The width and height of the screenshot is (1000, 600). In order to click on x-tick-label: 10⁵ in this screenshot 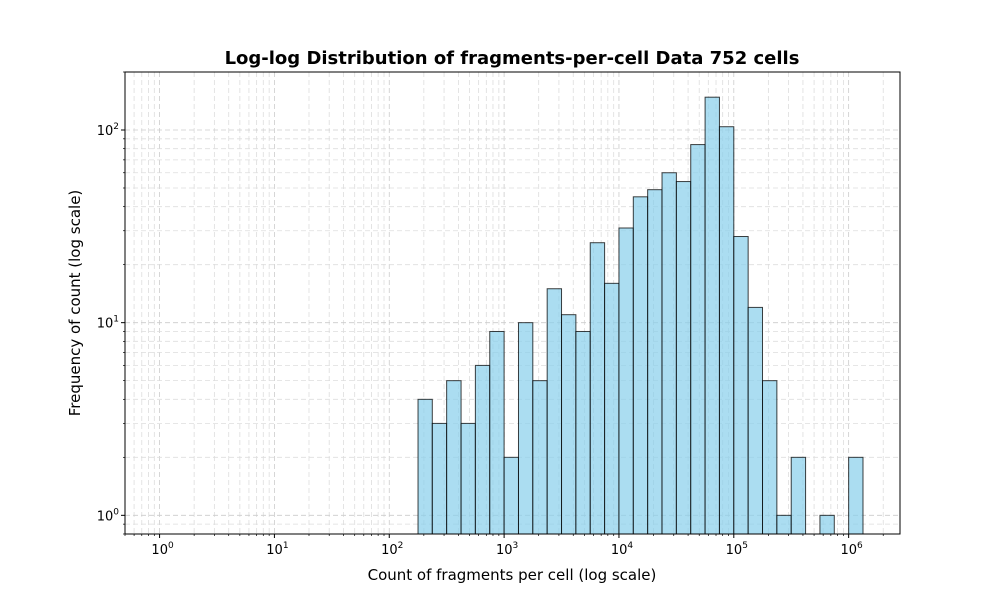, I will do `click(737, 549)`.